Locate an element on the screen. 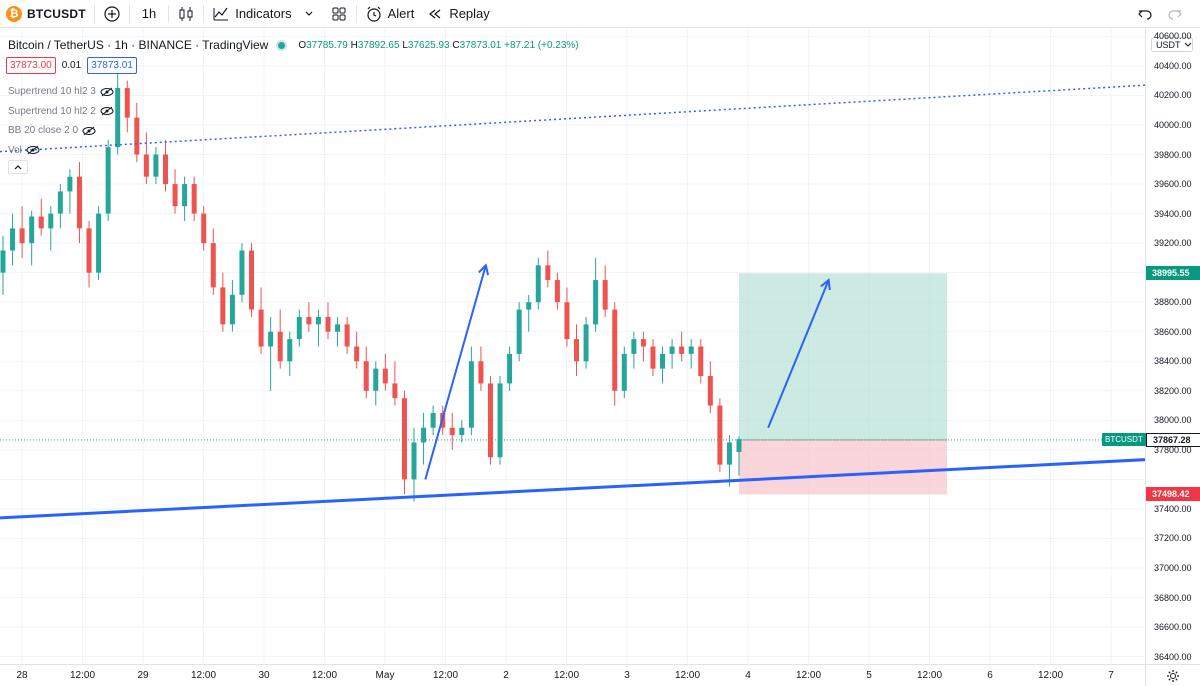  price-tick-label: 38000.00 is located at coordinates (1173, 420).